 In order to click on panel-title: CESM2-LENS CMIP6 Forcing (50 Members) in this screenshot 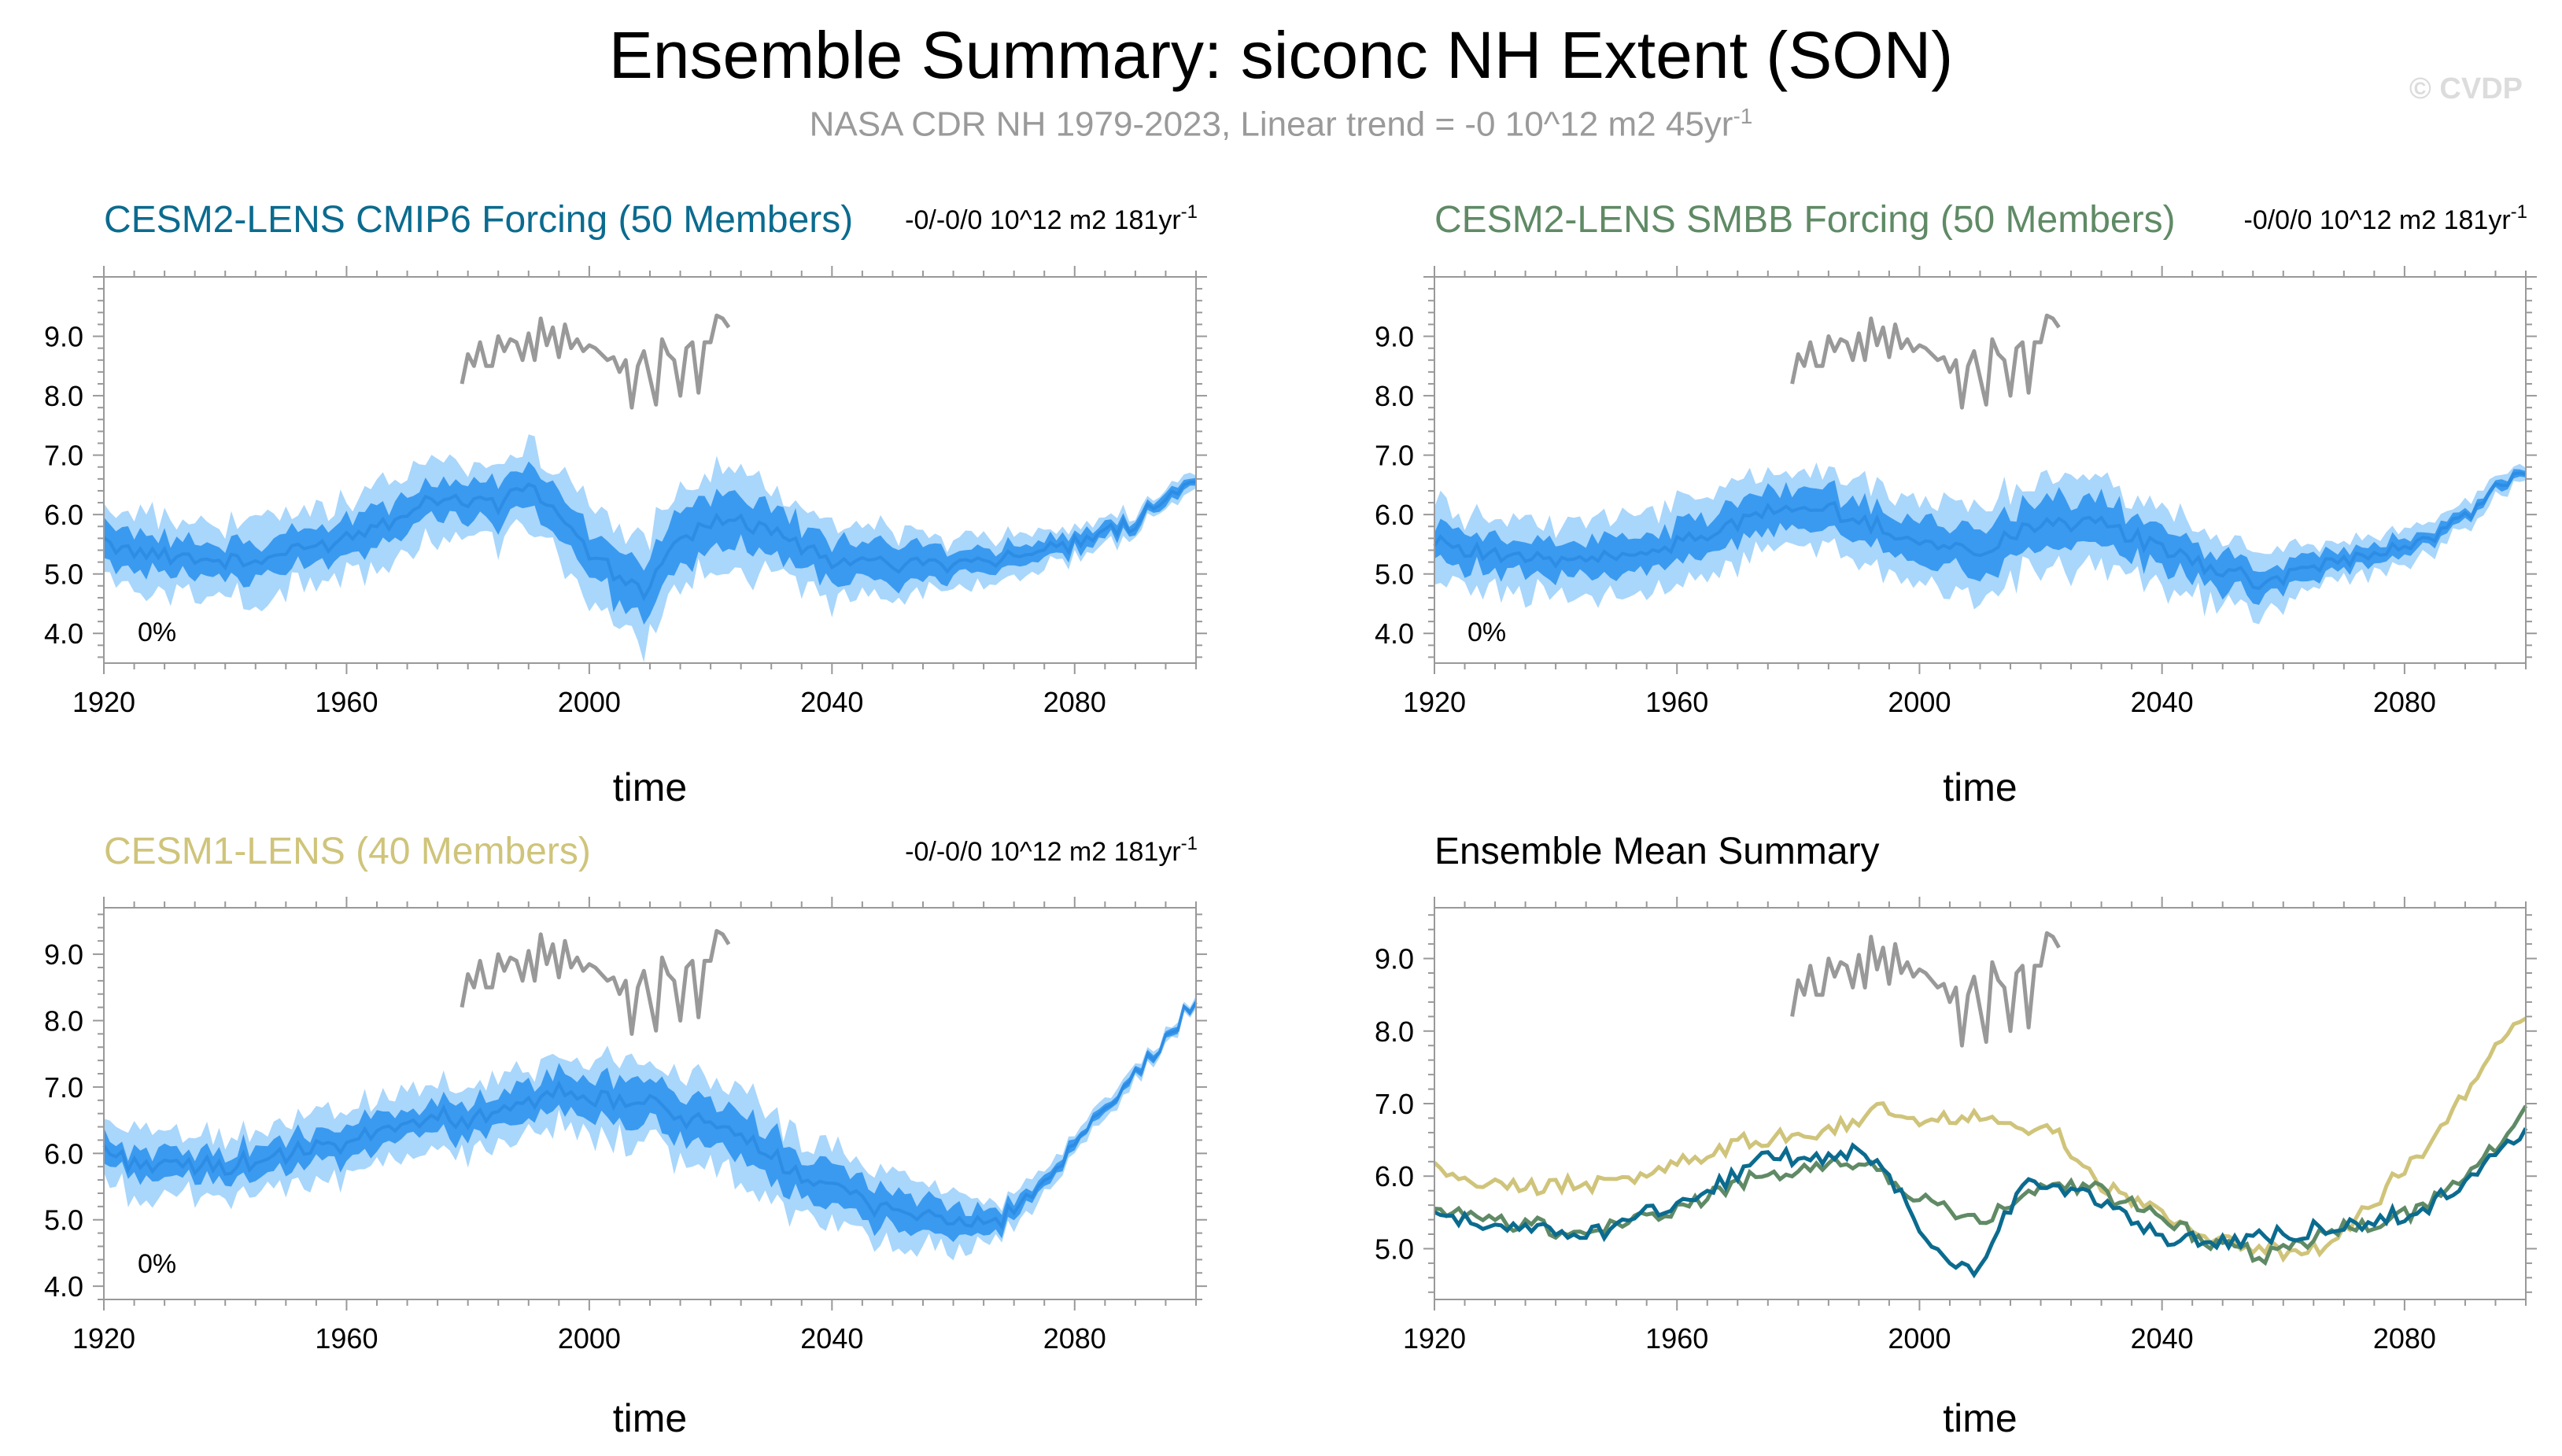, I will do `click(479, 220)`.